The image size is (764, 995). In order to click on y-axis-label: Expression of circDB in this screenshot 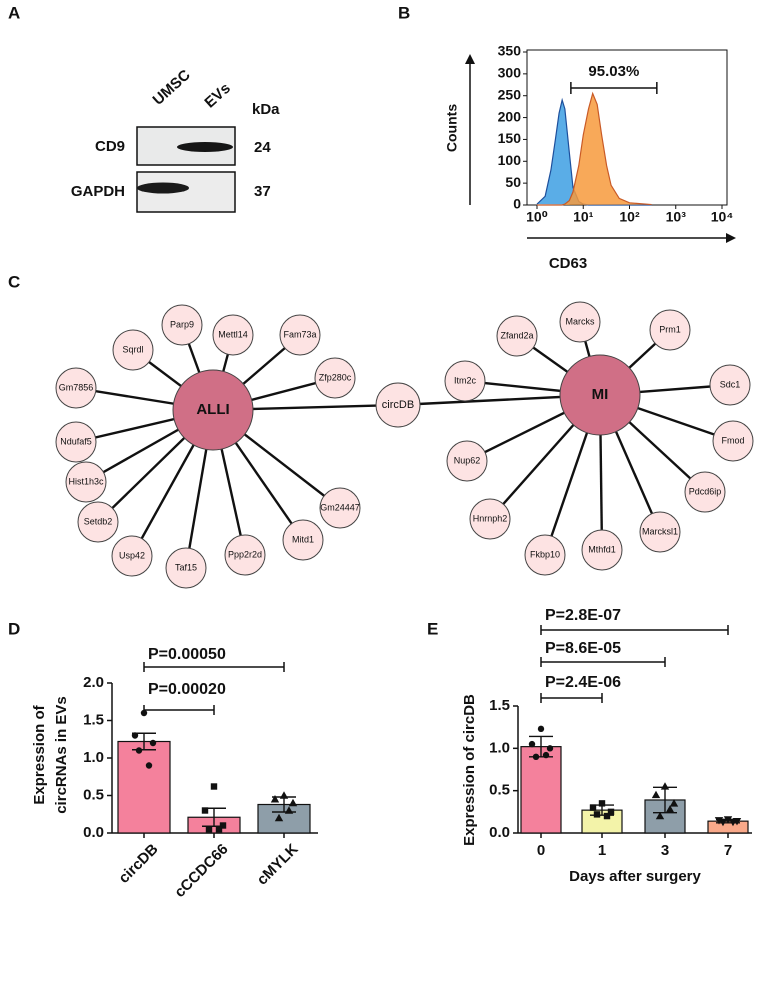, I will do `click(469, 770)`.